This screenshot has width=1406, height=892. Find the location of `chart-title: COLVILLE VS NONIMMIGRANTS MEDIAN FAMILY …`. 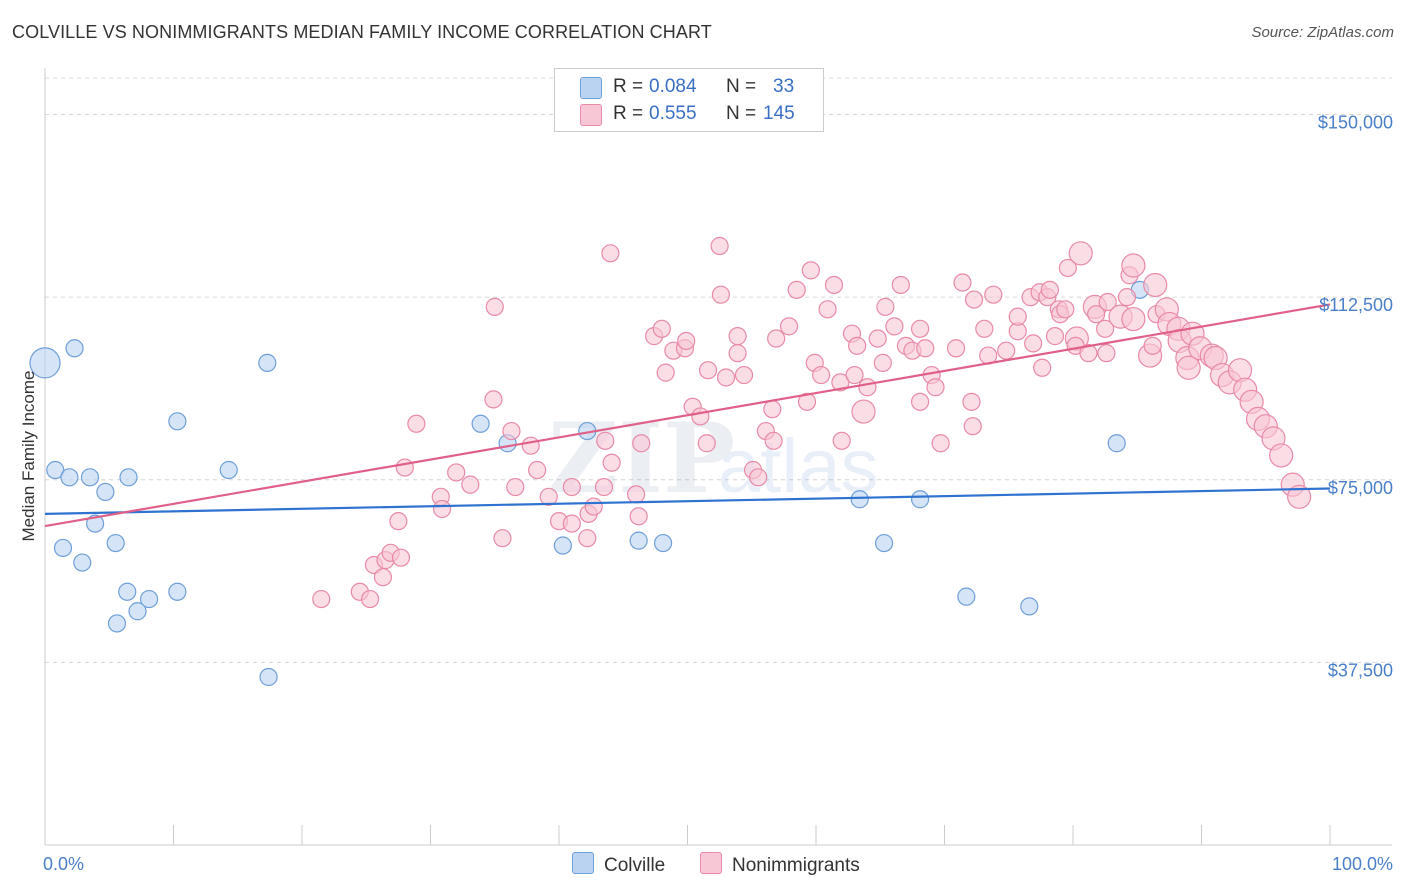

chart-title: COLVILLE VS NONIMMIGRANTS MEDIAN FAMILY … is located at coordinates (362, 32).